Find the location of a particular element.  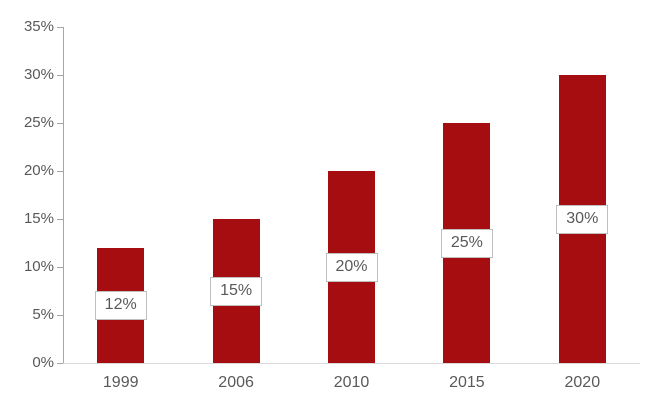

y-axis-tick-label: 10% is located at coordinates (38, 266).